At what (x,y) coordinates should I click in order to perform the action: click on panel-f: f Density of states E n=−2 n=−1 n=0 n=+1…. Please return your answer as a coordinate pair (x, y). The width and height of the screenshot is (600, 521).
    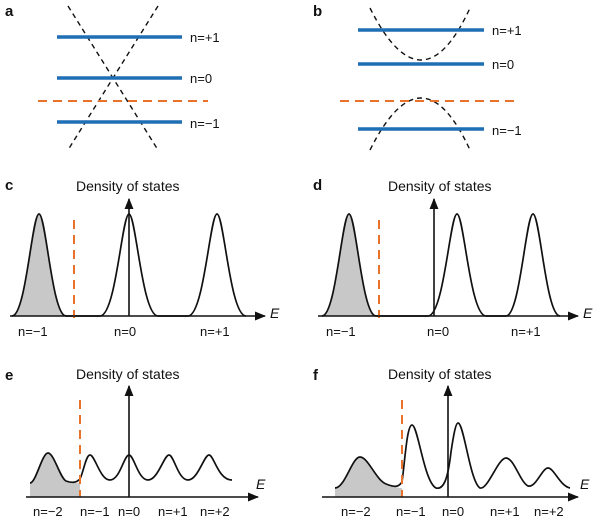
    Looking at the image, I should click on (451, 442).